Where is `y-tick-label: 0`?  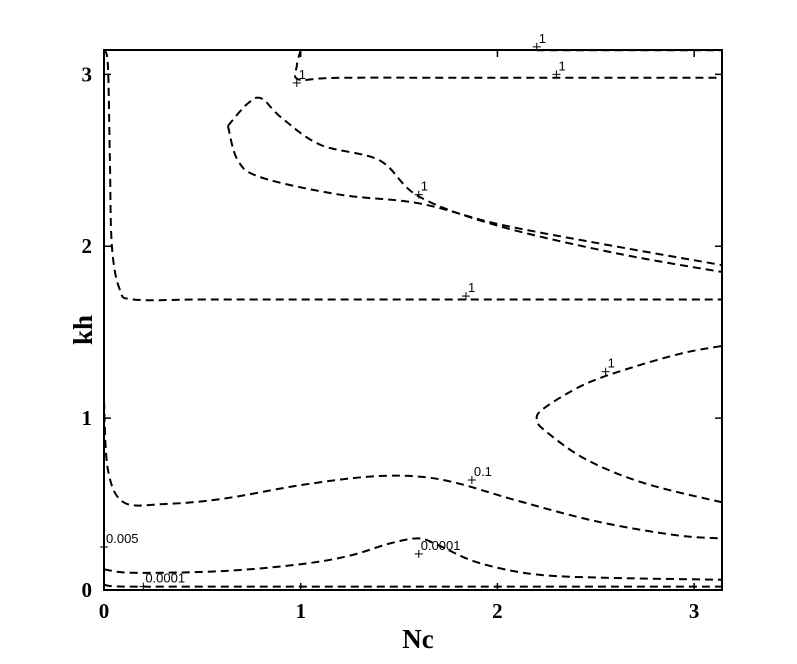
y-tick-label: 0 is located at coordinates (87, 590).